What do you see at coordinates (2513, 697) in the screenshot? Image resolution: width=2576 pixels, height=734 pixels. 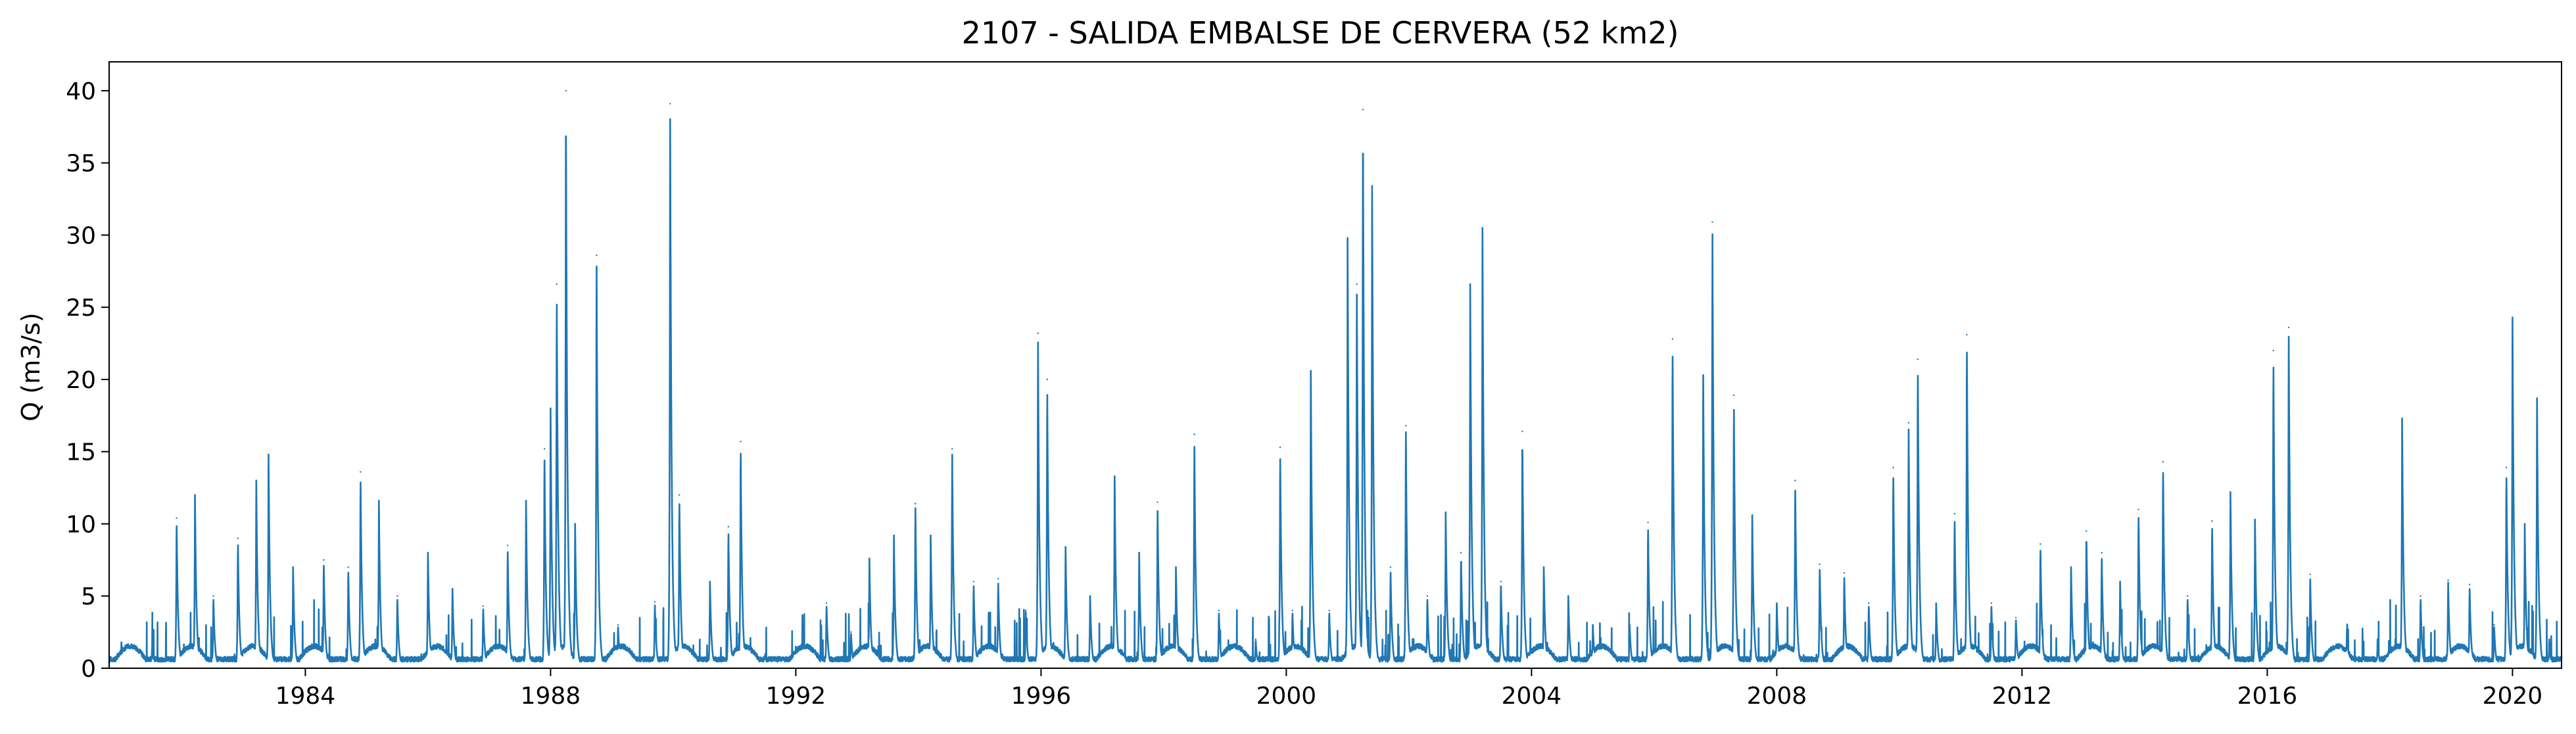 I see `x-tick-label: 2020` at bounding box center [2513, 697].